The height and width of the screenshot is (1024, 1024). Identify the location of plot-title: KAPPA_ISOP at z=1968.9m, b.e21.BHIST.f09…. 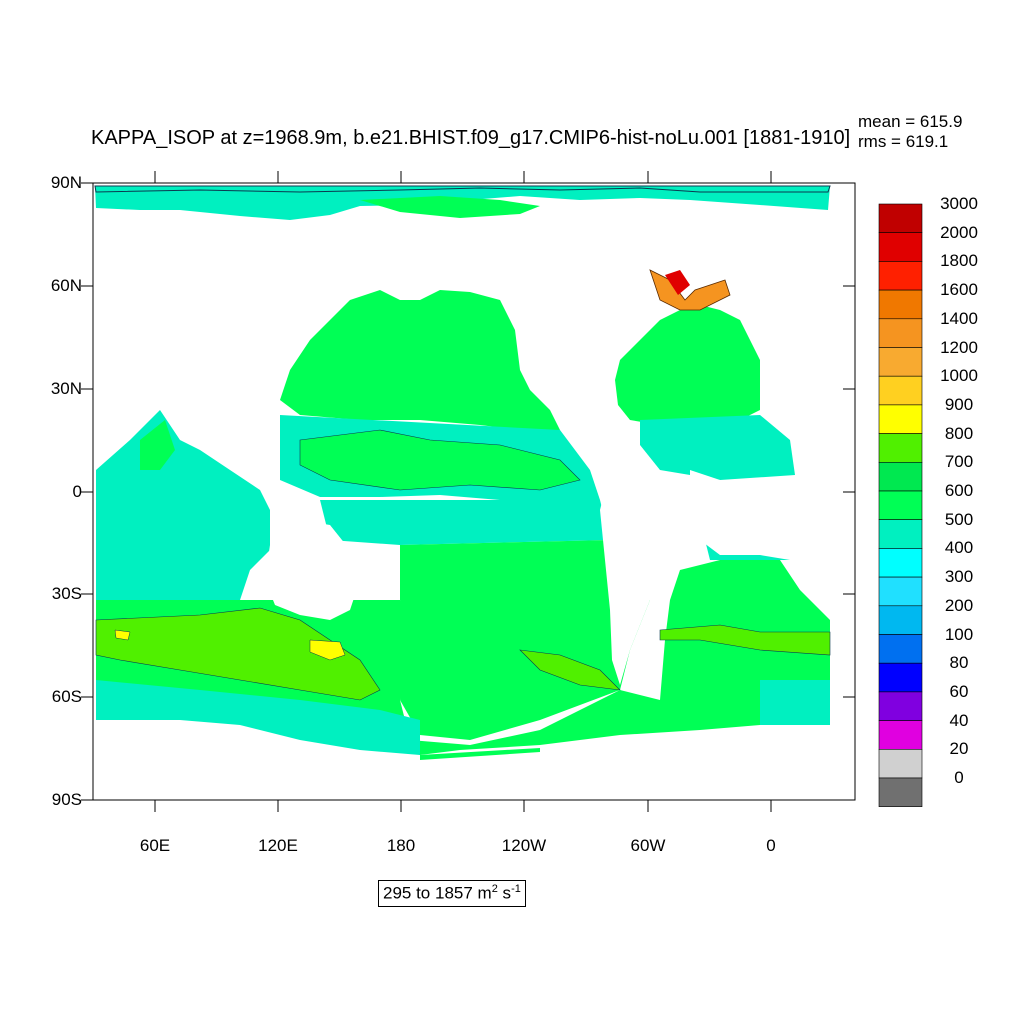
(471, 138).